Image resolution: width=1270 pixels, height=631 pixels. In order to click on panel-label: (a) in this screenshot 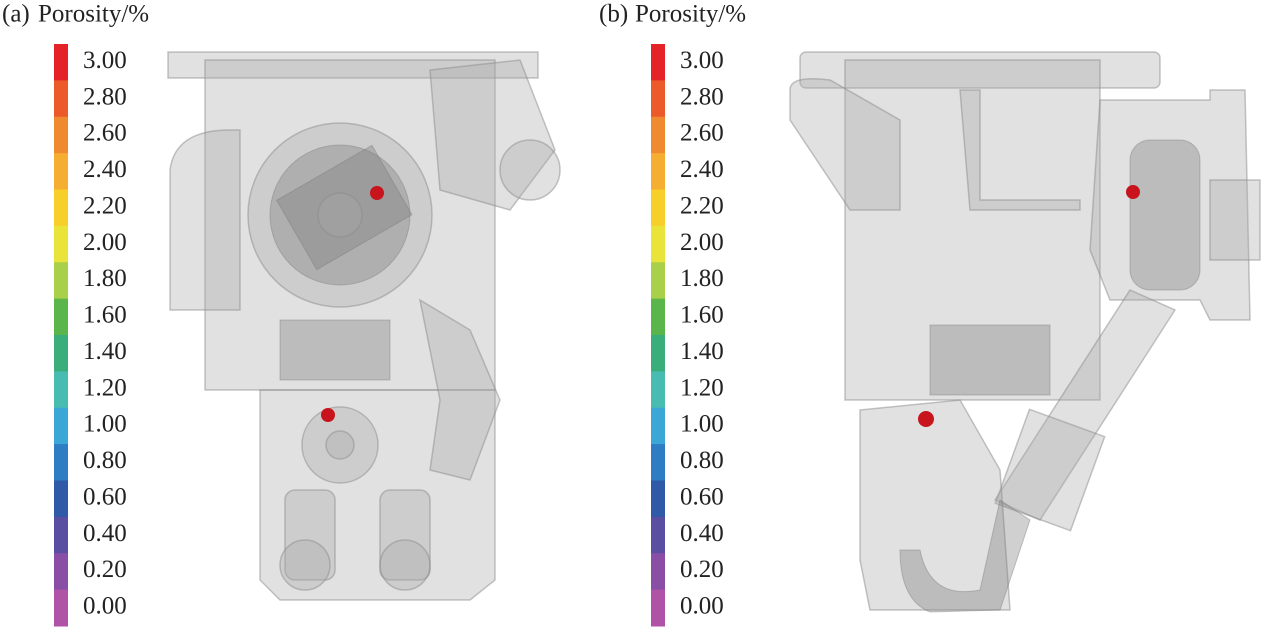, I will do `click(16, 14)`.